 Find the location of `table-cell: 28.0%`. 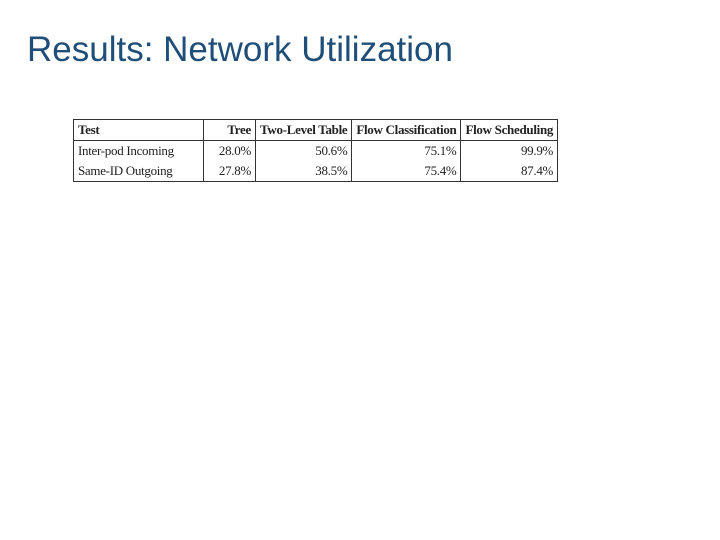

table-cell: 28.0% is located at coordinates (229, 150).